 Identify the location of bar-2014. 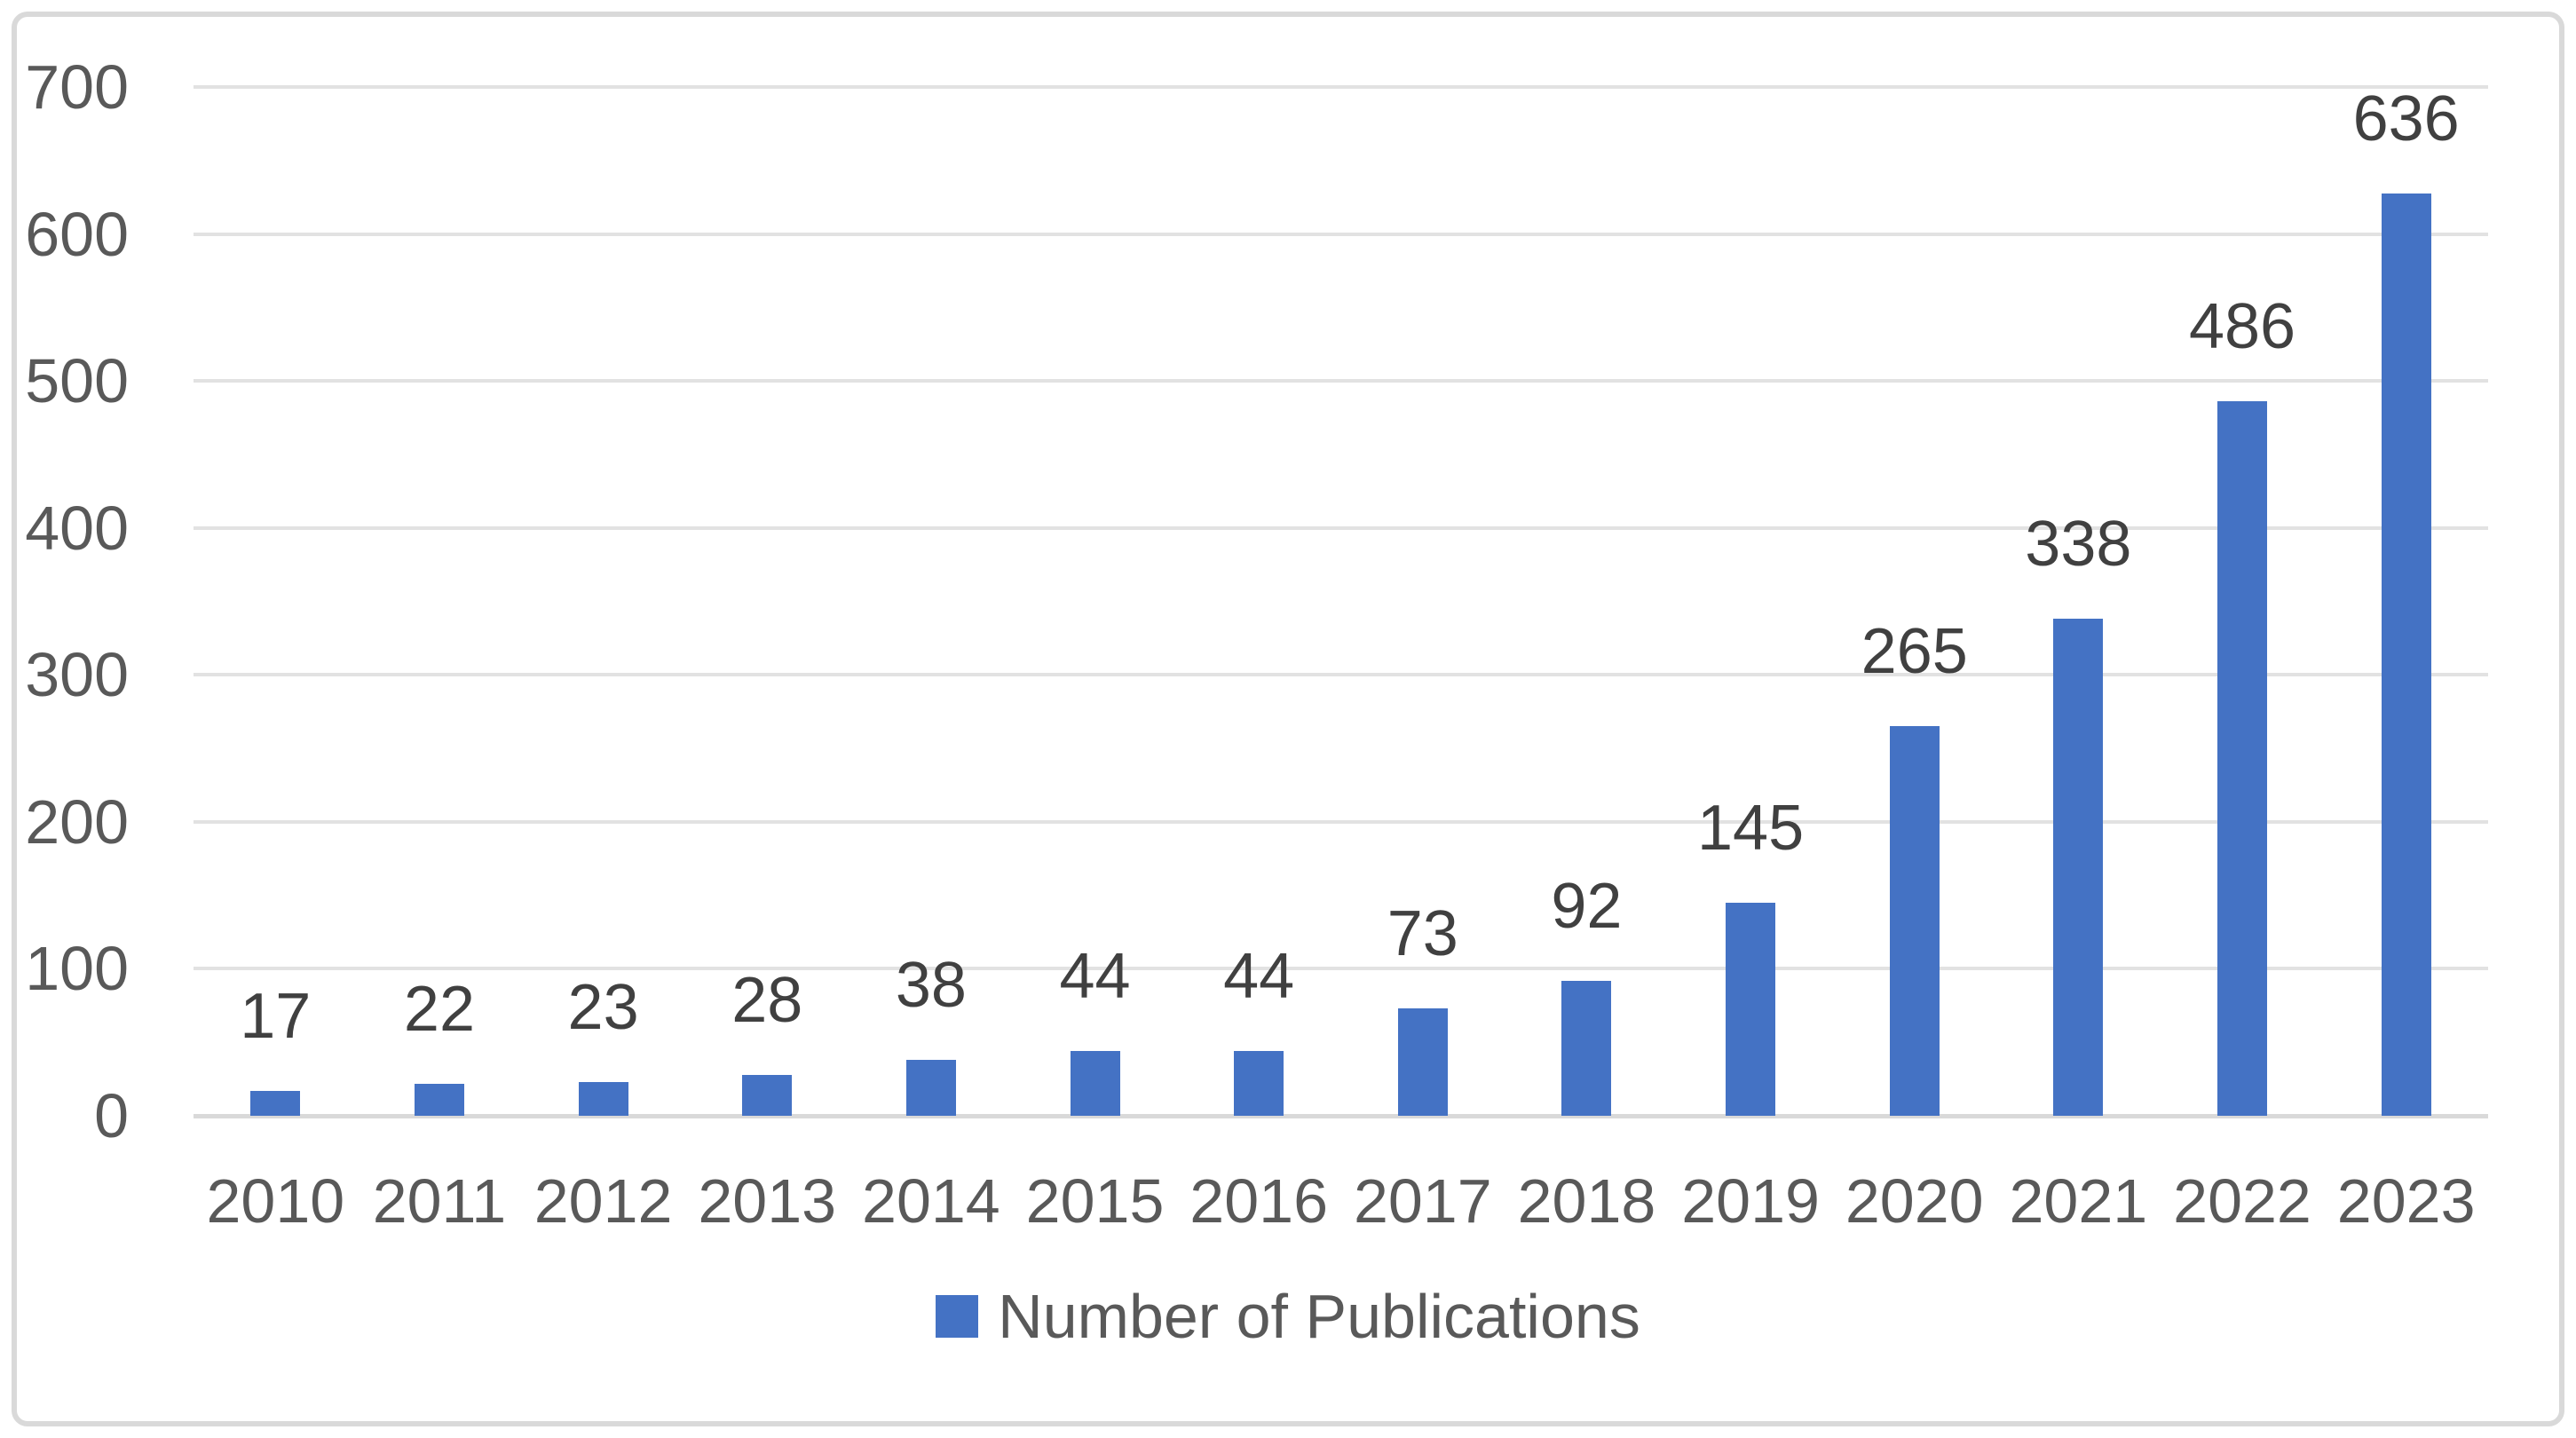
(930, 1088).